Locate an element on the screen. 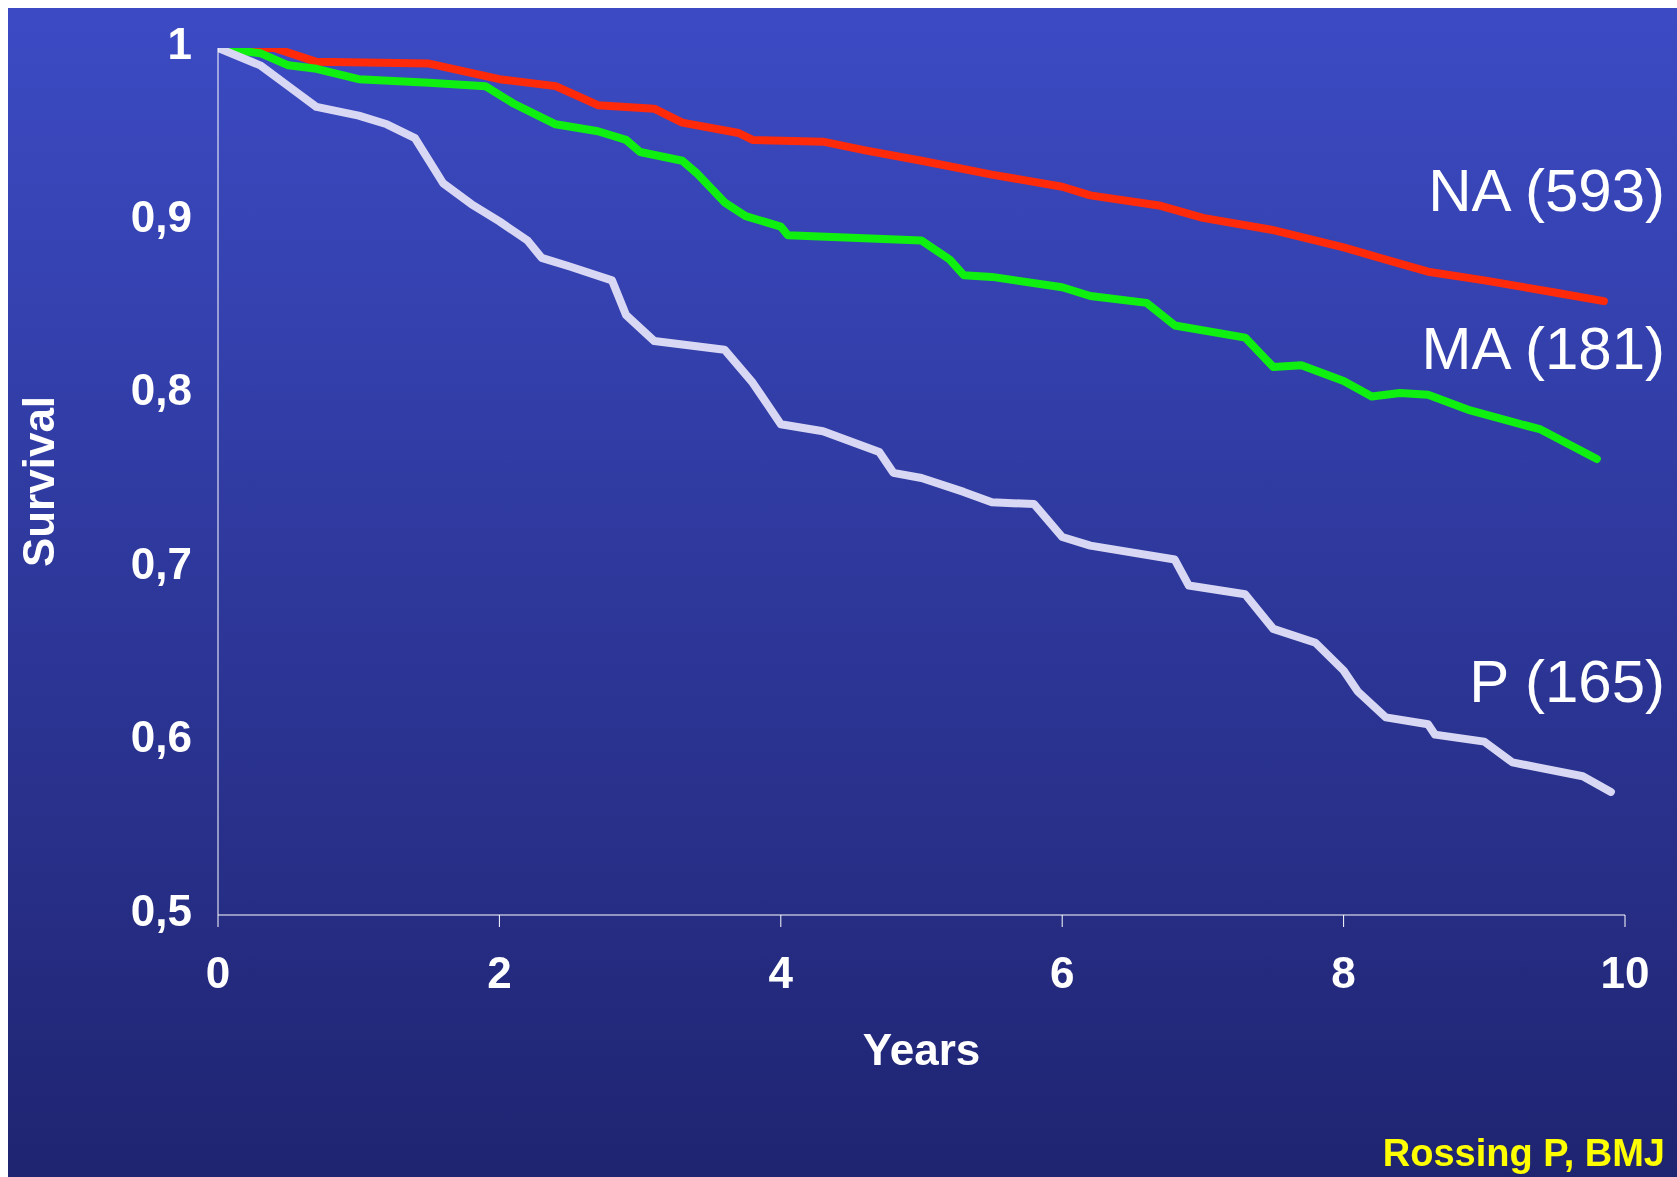  y-axis-title: Survival is located at coordinates (38, 481).